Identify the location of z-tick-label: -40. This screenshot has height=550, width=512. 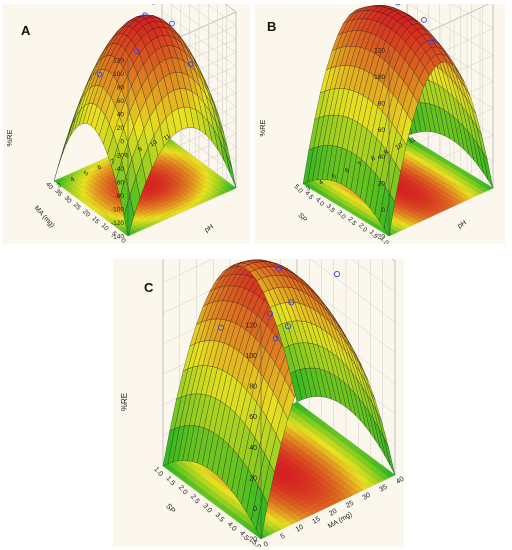
(120, 169).